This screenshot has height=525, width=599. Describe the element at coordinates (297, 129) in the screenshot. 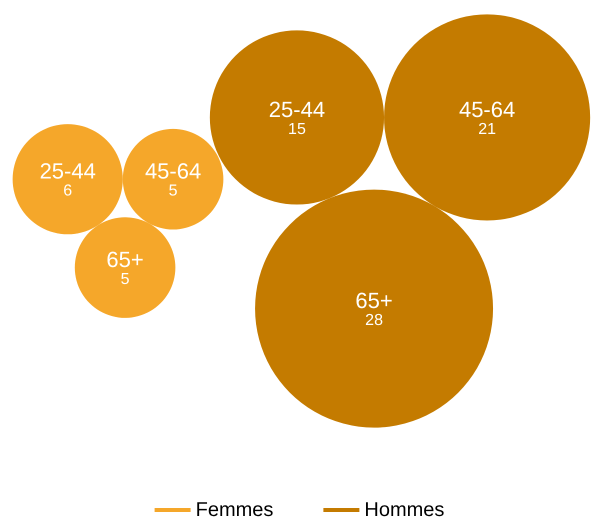

I see `data-label: 15` at that location.